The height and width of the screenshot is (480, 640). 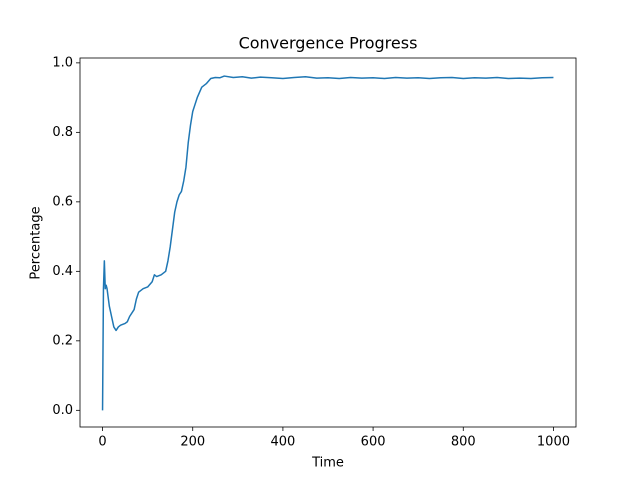 I want to click on y-tick-label: 0.6, so click(x=62, y=201).